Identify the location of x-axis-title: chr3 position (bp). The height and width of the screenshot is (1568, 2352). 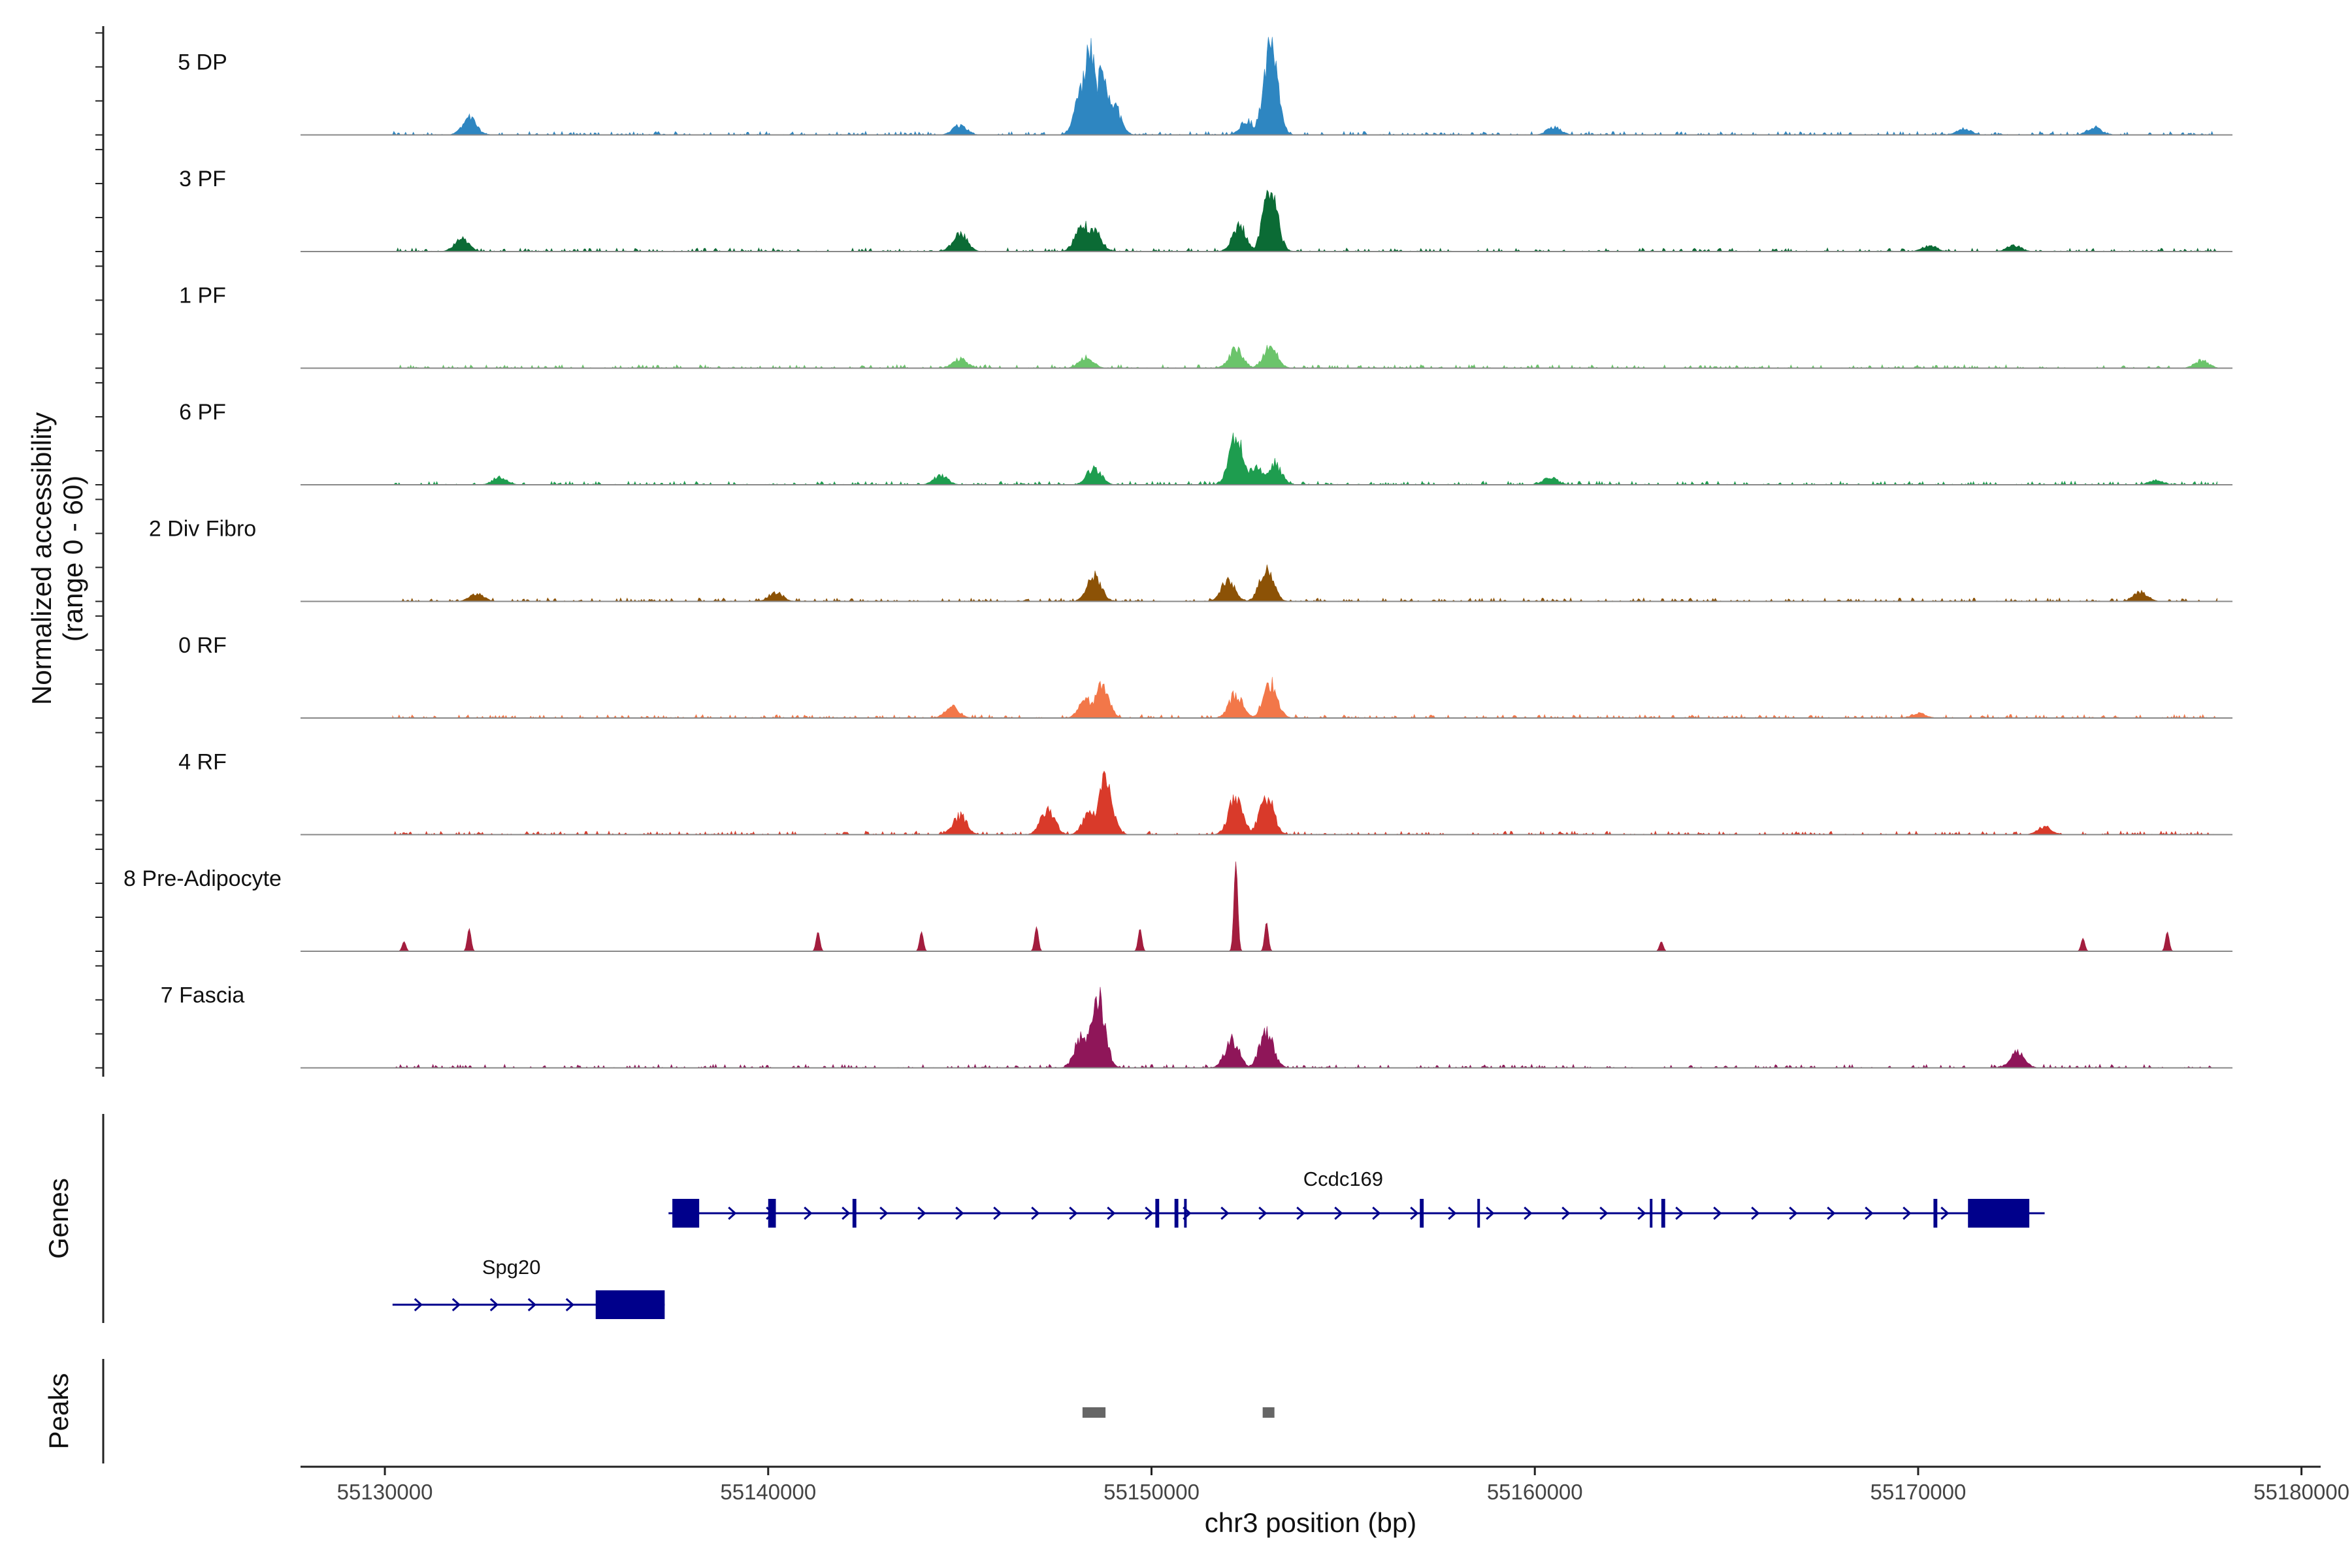
(1311, 1522).